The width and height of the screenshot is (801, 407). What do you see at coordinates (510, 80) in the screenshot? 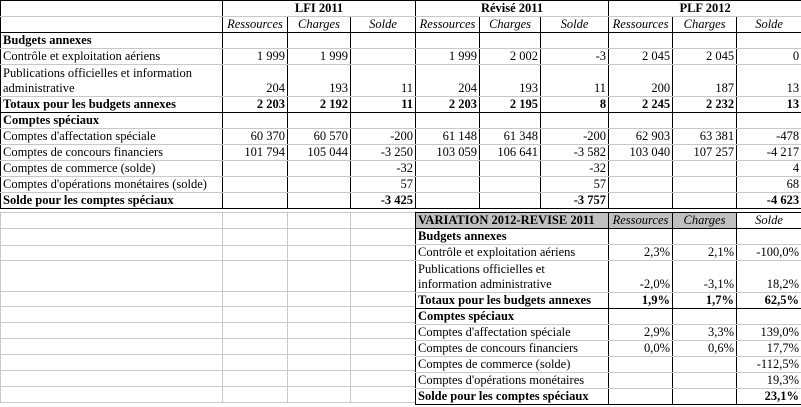
I see `value-cell: 193` at bounding box center [510, 80].